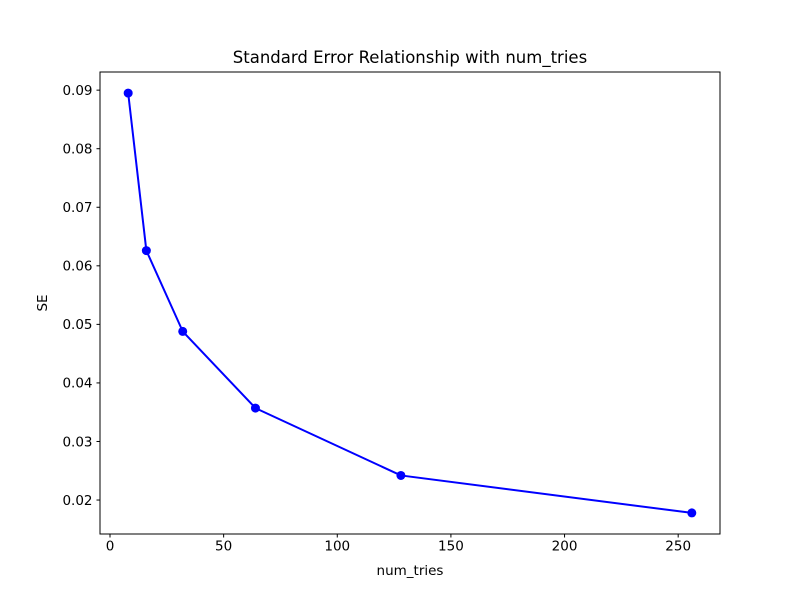 This screenshot has height=604, width=800. What do you see at coordinates (565, 547) in the screenshot?
I see `x-tick-label: 200` at bounding box center [565, 547].